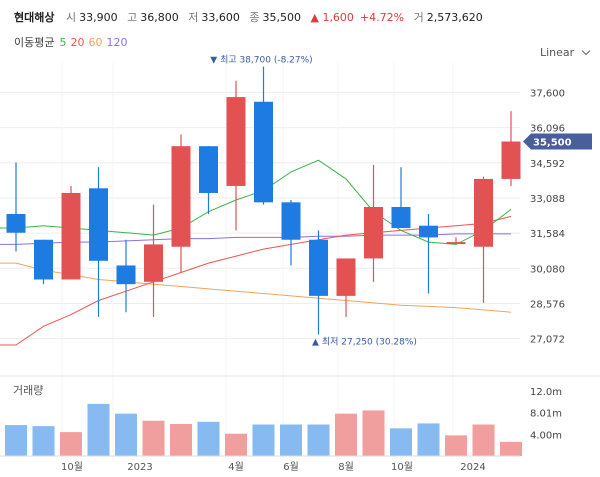  What do you see at coordinates (454, 17) in the screenshot?
I see `volume-value: 2,573,620` at bounding box center [454, 17].